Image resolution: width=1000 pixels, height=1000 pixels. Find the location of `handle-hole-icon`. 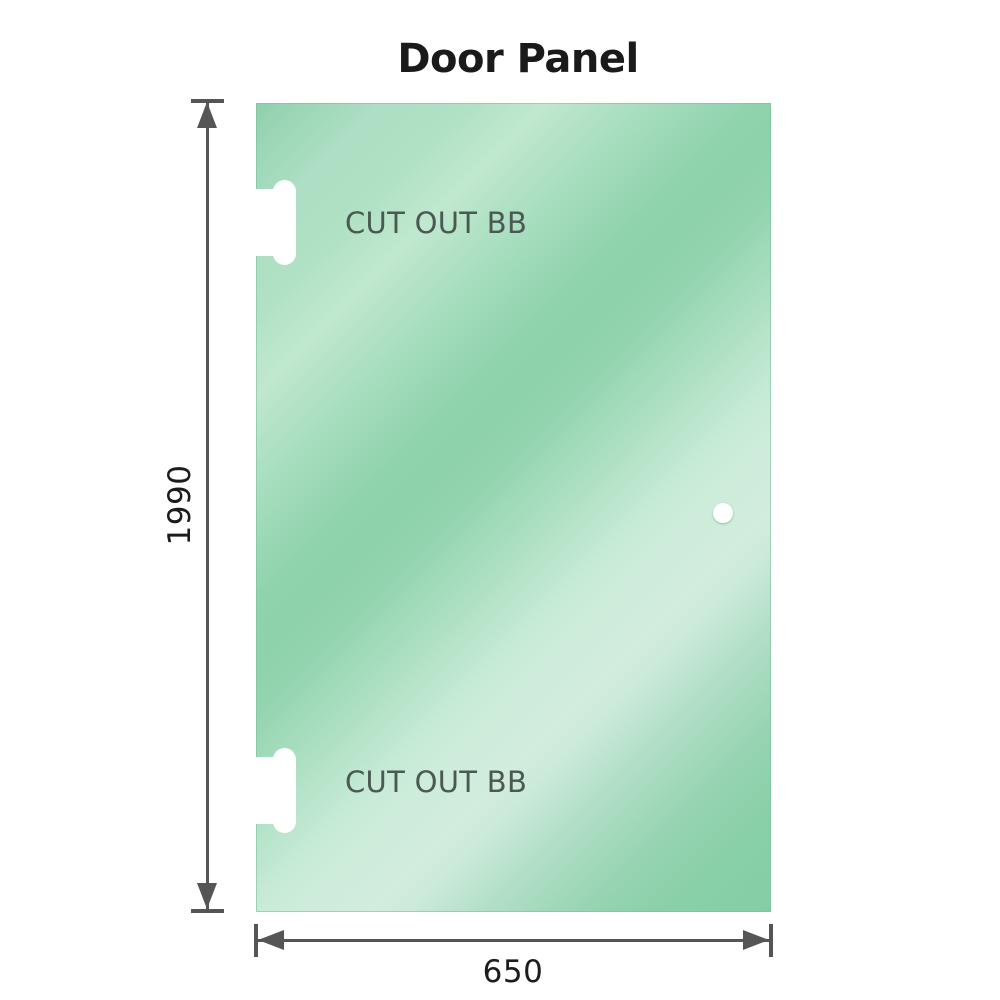

handle-hole-icon is located at coordinates (723, 513).